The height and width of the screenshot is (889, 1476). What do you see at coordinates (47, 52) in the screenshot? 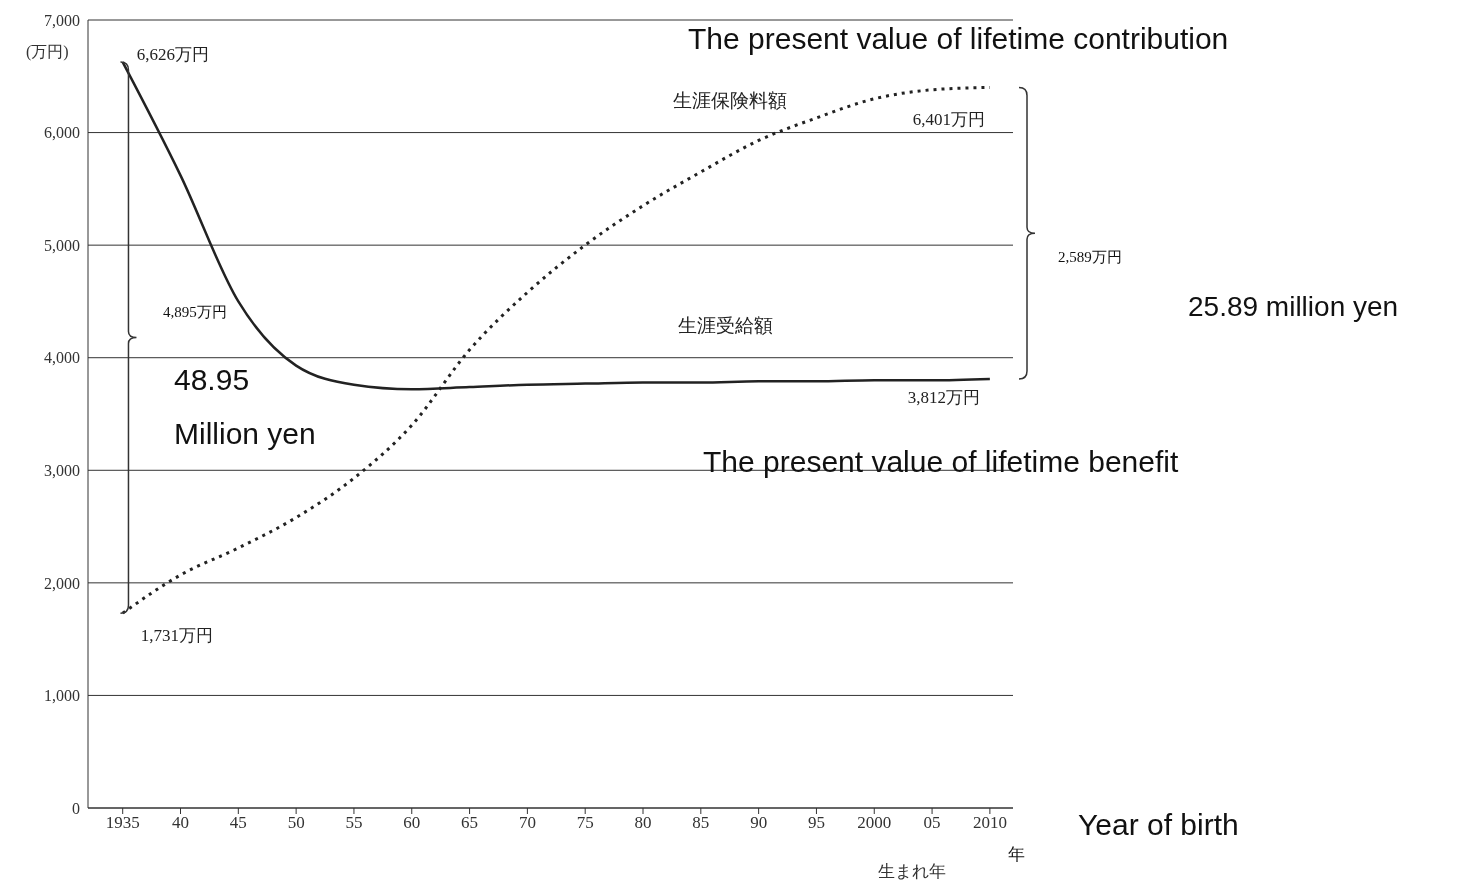
I see `y-axis-title: (万円)` at bounding box center [47, 52].